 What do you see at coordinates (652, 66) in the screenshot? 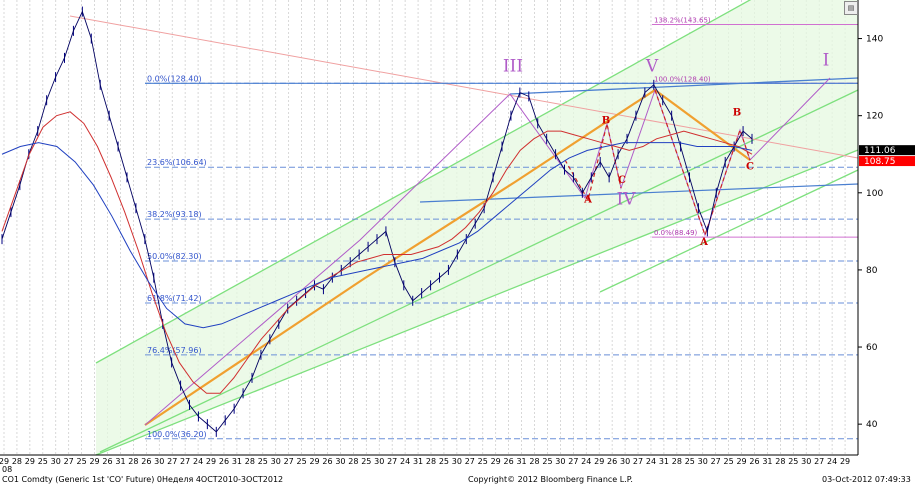
I see `wave-label: V` at bounding box center [652, 66].